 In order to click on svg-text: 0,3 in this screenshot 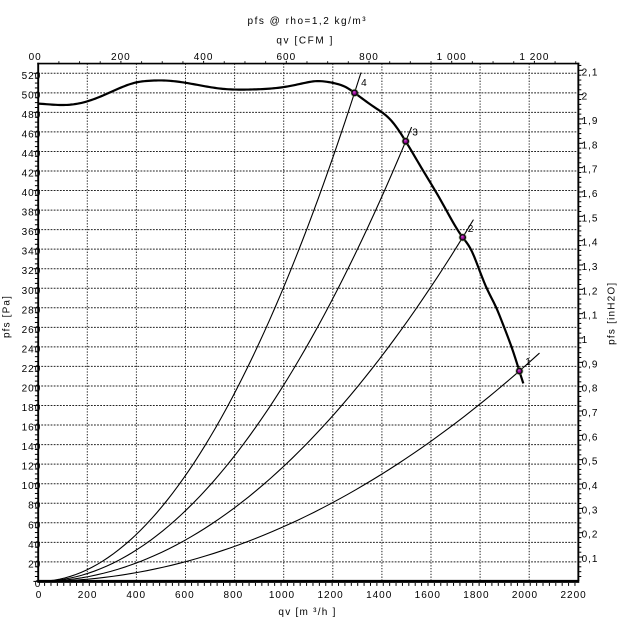, I will do `click(590, 510)`.